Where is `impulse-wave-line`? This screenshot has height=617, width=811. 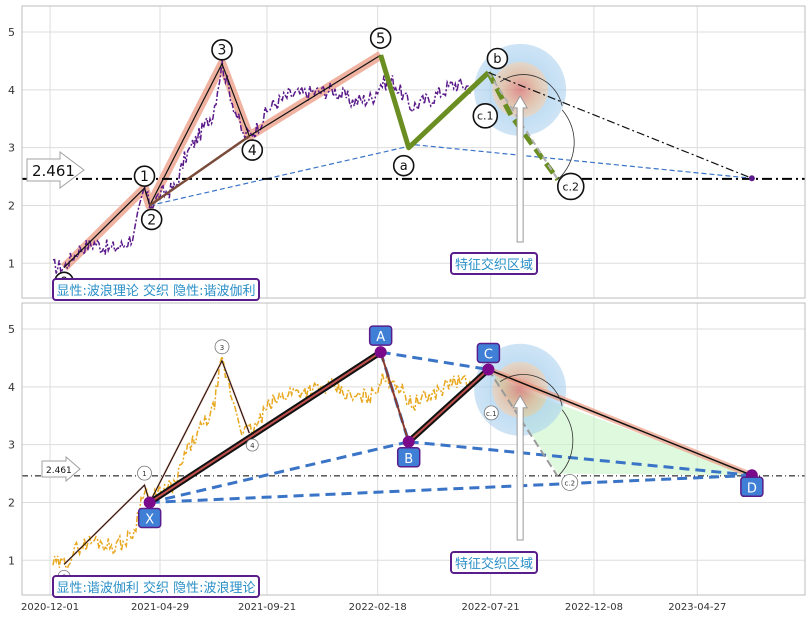 impulse-wave-line is located at coordinates (222, 161).